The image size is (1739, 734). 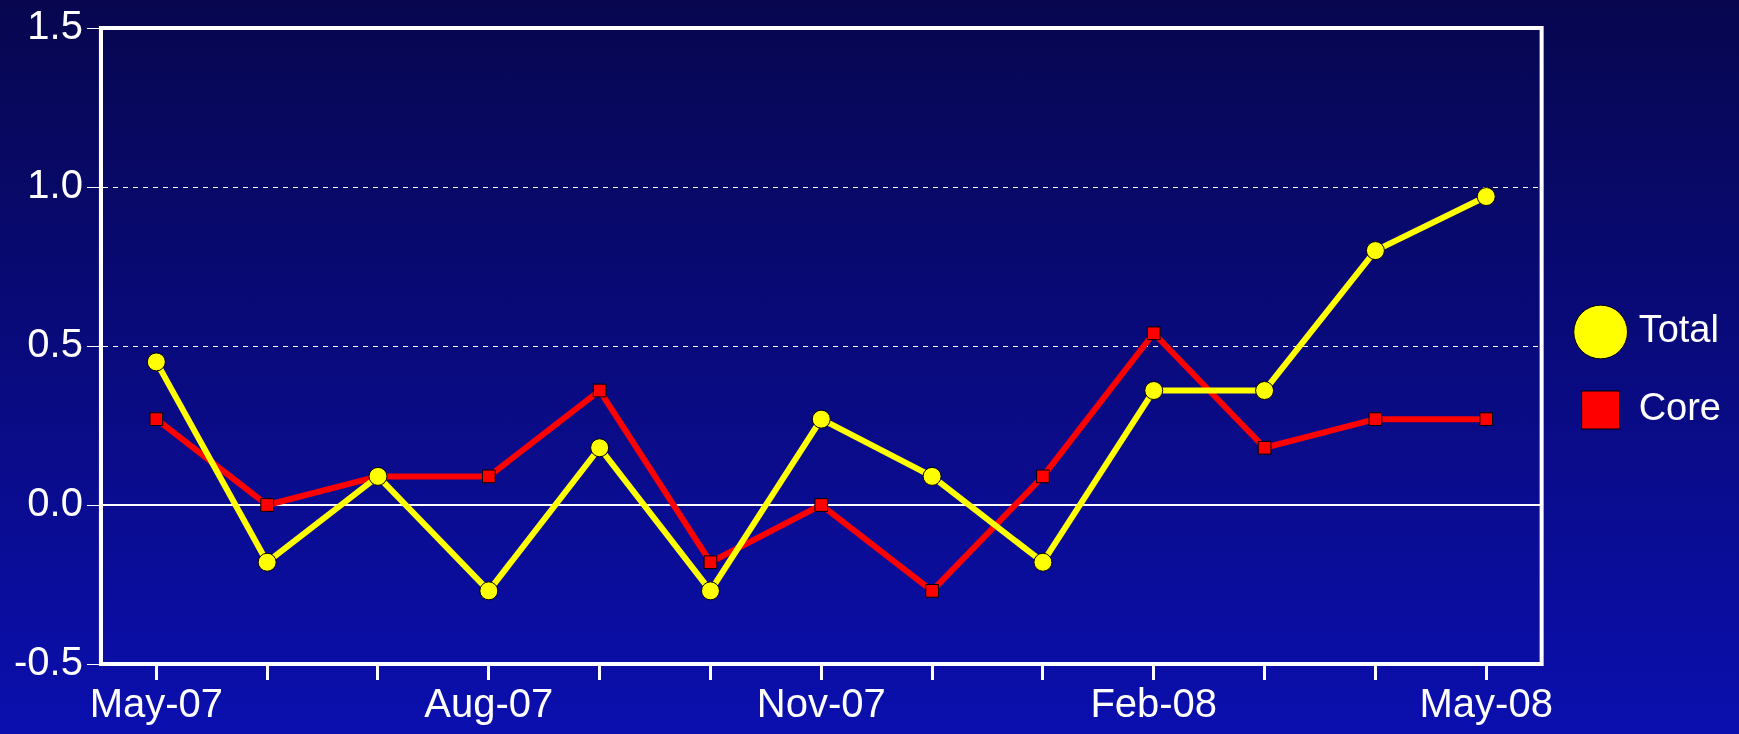 What do you see at coordinates (55, 343) in the screenshot?
I see `y-tick-label: 0.5` at bounding box center [55, 343].